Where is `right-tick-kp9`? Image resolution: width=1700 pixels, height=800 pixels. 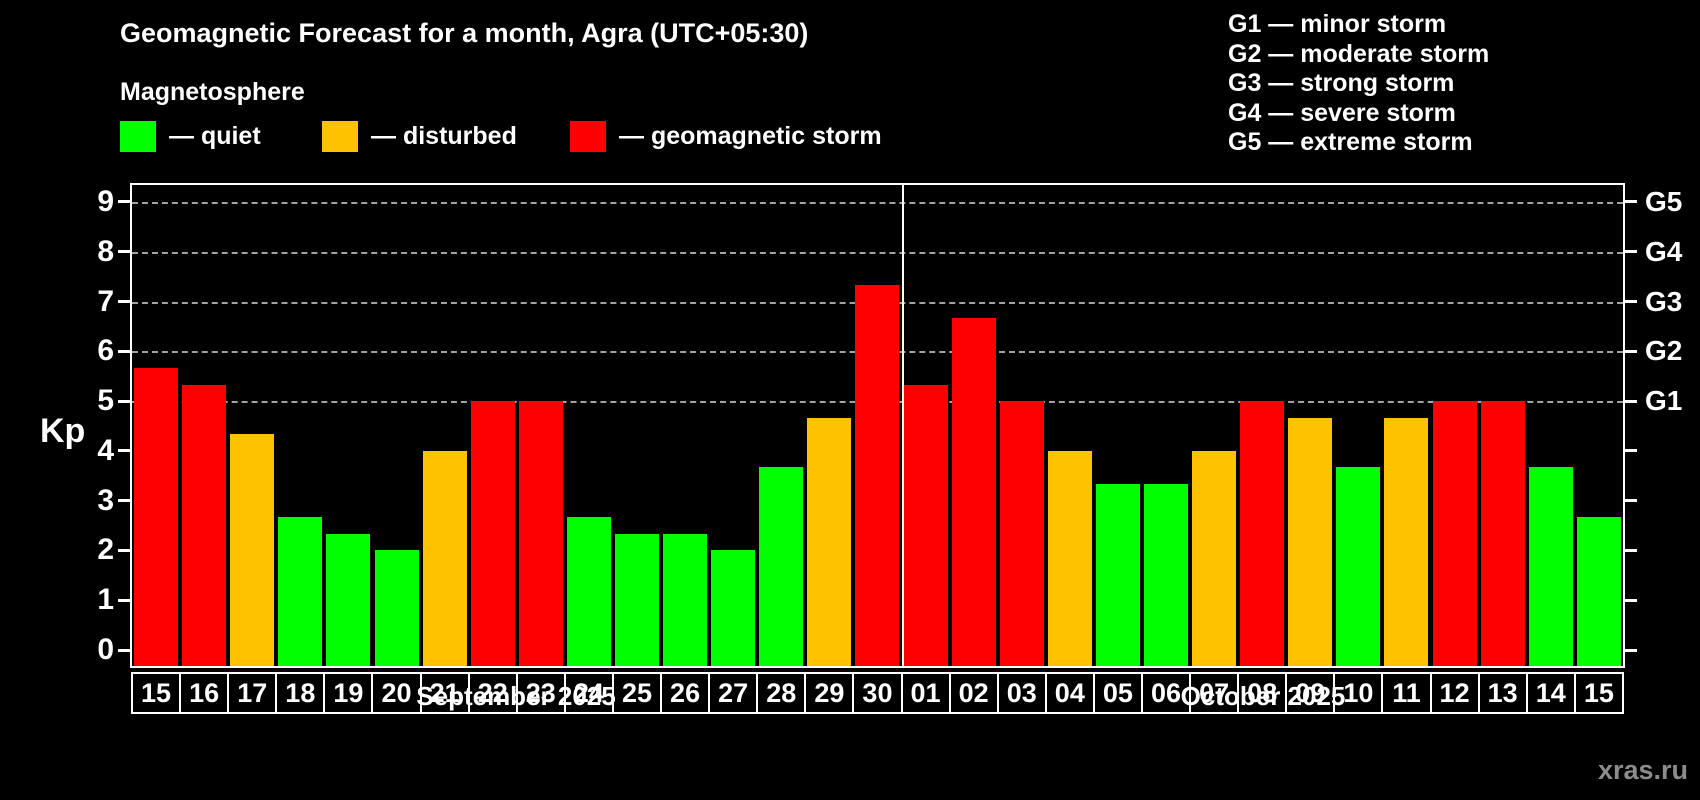 right-tick-kp9 is located at coordinates (1631, 202).